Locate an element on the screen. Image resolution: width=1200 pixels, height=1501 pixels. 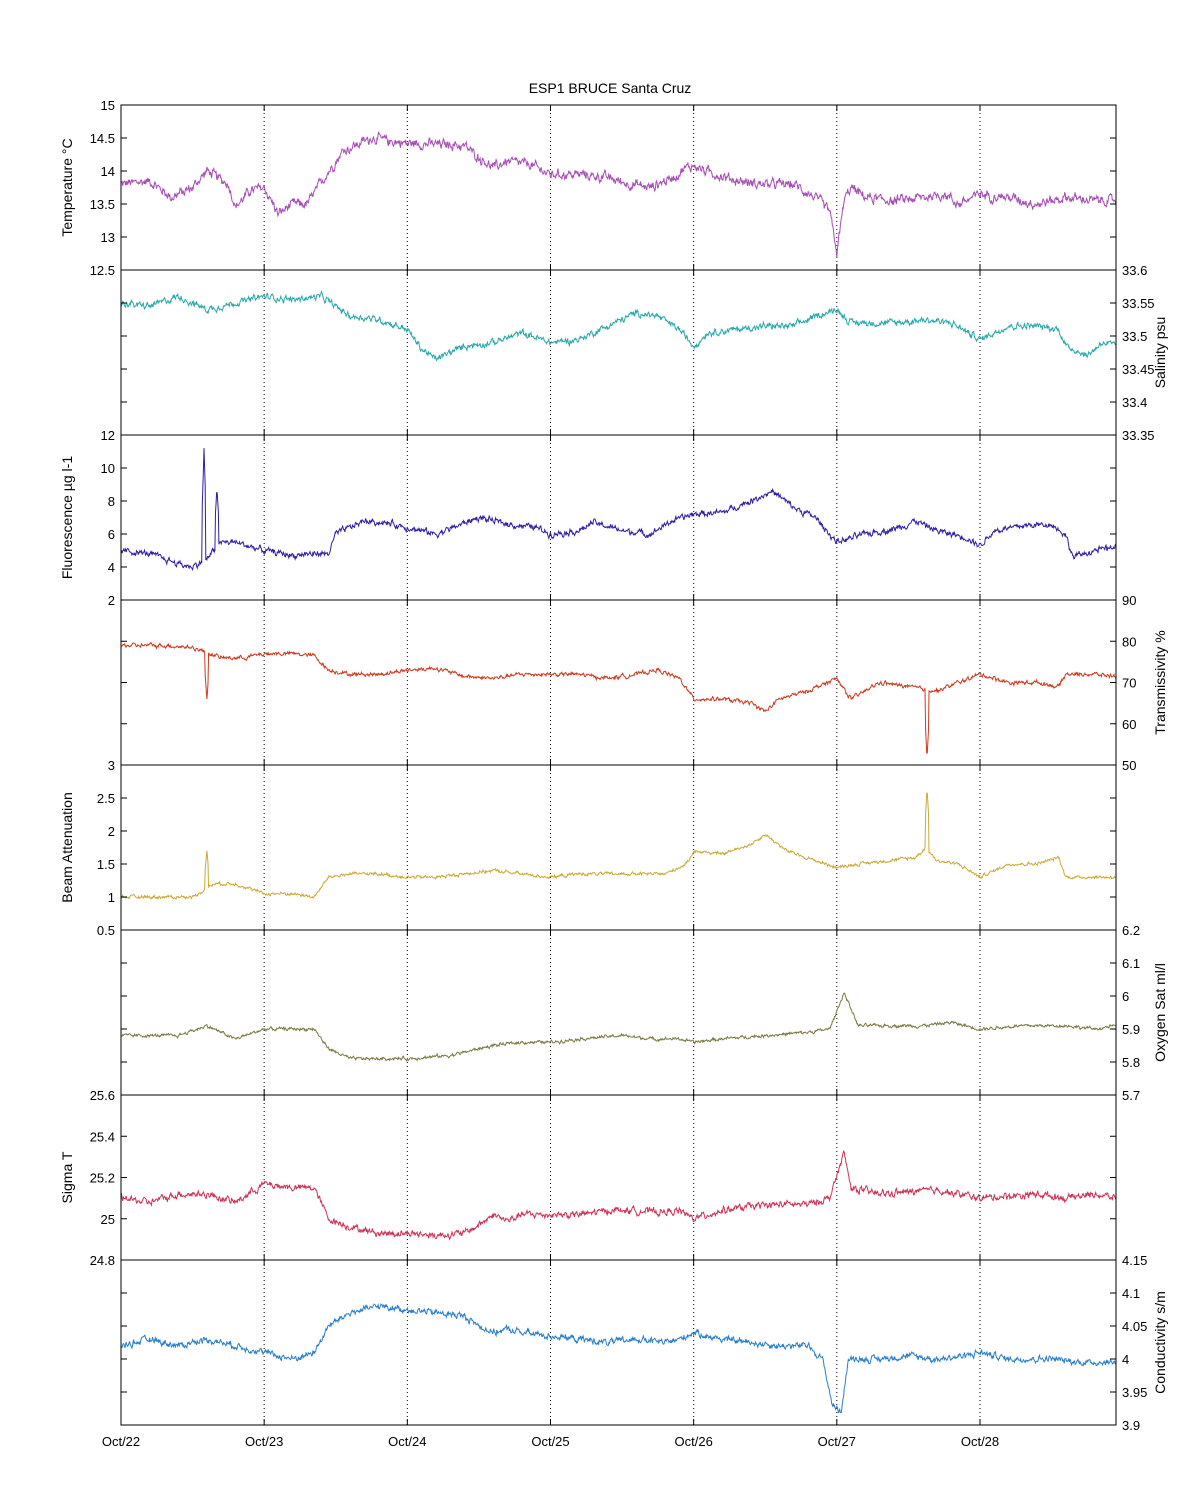
y-tick-label: 10 is located at coordinates (108, 468).